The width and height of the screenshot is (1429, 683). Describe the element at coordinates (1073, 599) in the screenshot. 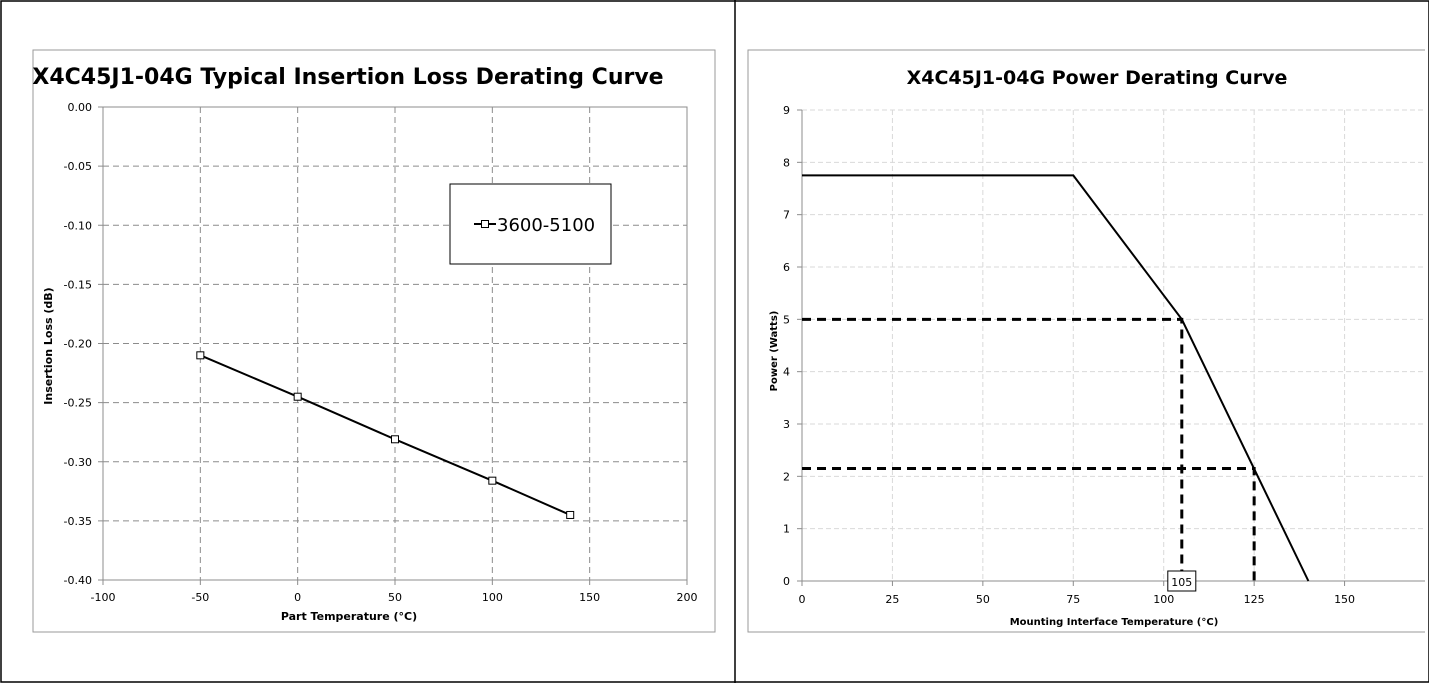

I see `x-tick-label: 75` at that location.